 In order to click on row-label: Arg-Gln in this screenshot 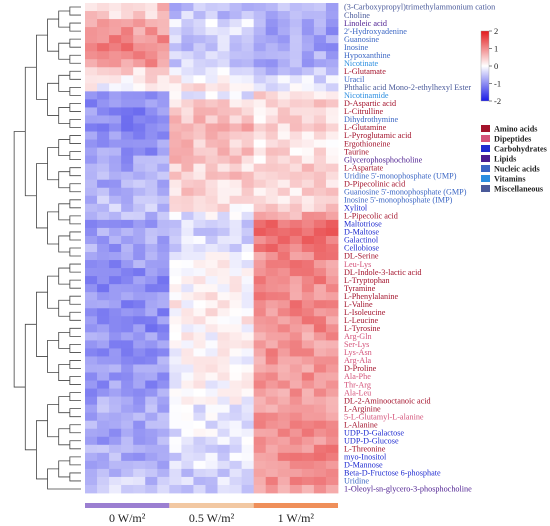, I will do `click(358, 336)`.